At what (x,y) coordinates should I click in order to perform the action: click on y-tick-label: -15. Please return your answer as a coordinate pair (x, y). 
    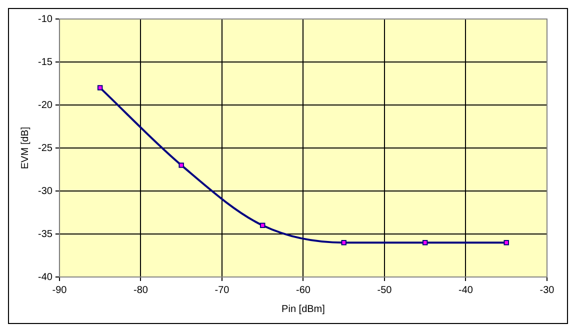
    Looking at the image, I should click on (45, 62).